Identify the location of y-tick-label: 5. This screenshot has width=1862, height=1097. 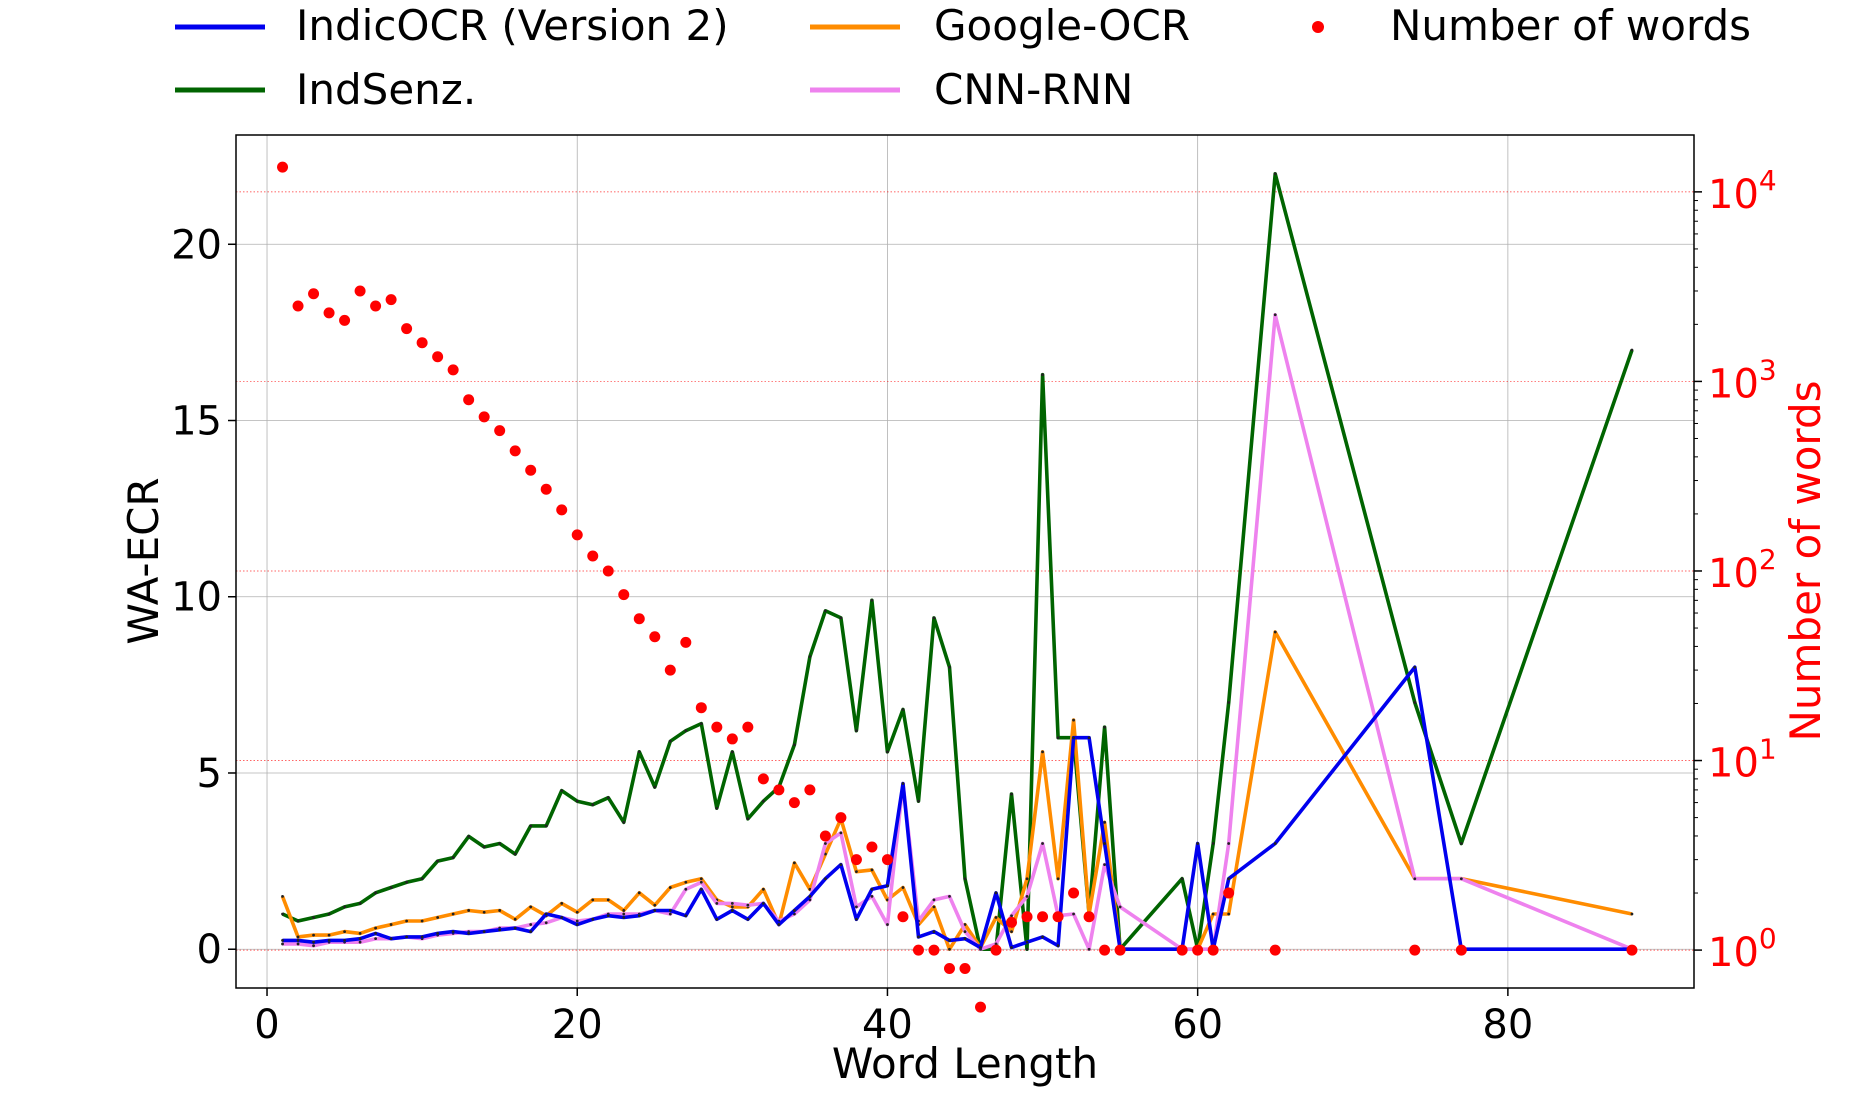
(209, 774).